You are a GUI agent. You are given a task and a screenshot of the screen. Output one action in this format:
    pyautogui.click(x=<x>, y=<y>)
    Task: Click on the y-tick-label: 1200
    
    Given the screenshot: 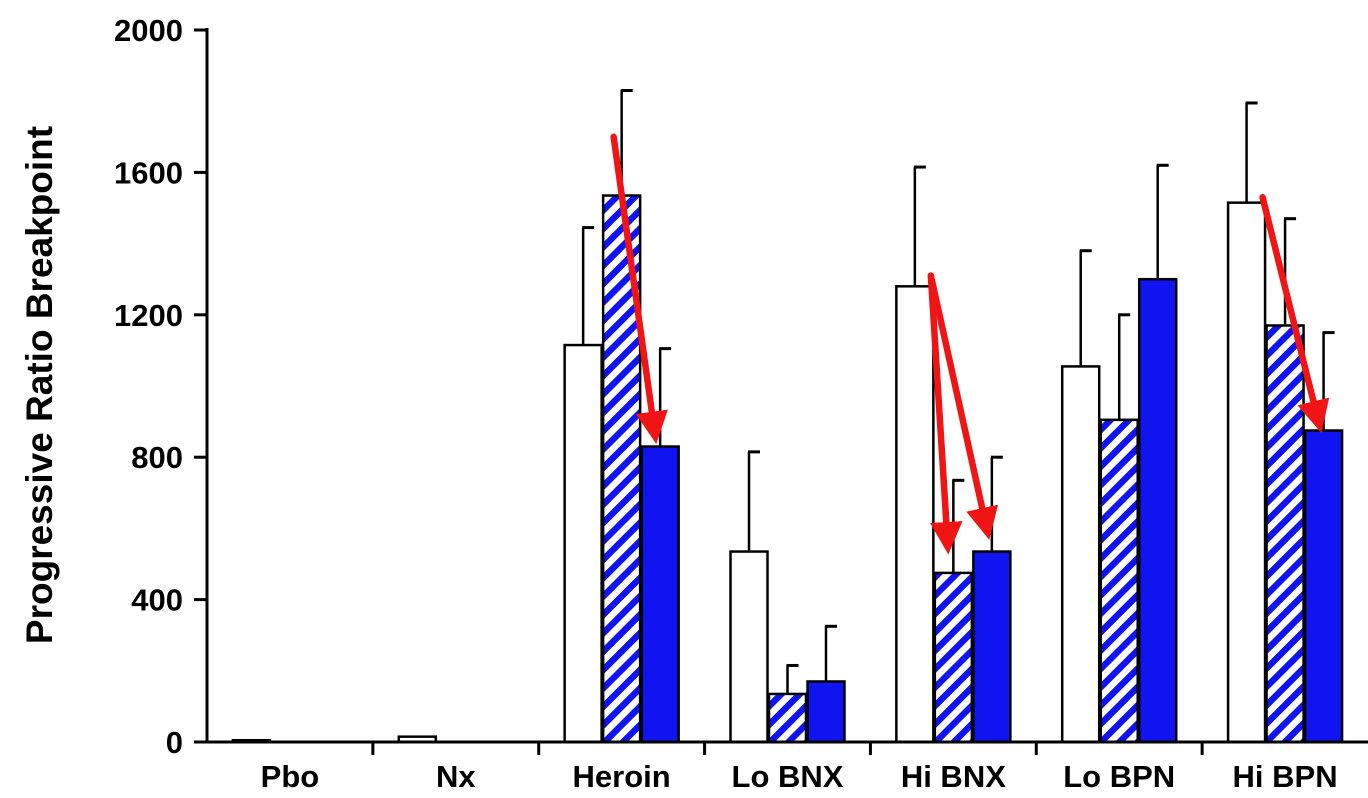 What is the action you would take?
    pyautogui.click(x=148, y=315)
    